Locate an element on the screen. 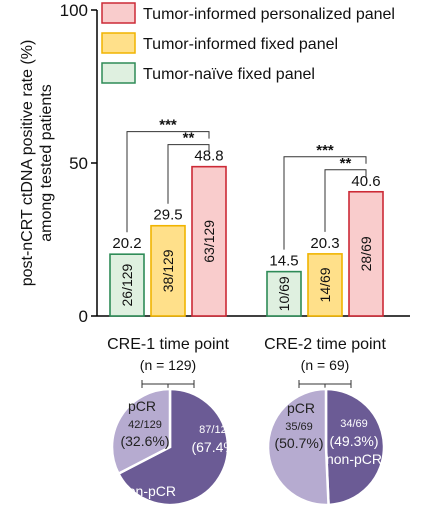 This screenshot has width=429, height=513. bar-count-label: 38/129 is located at coordinates (168, 270).